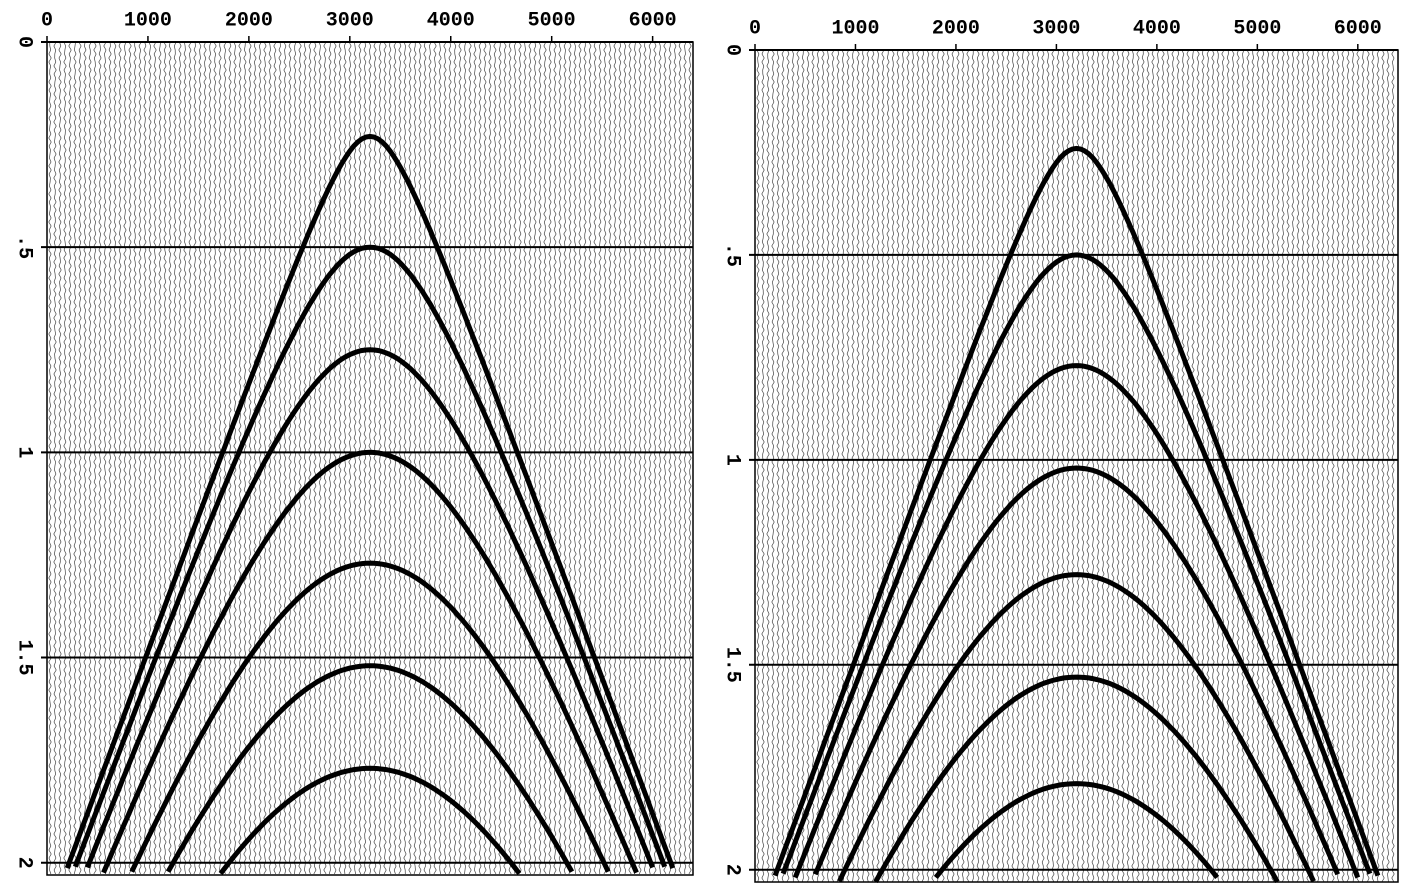  Describe the element at coordinates (24, 863) in the screenshot. I see `y-tick-label: 2` at that location.